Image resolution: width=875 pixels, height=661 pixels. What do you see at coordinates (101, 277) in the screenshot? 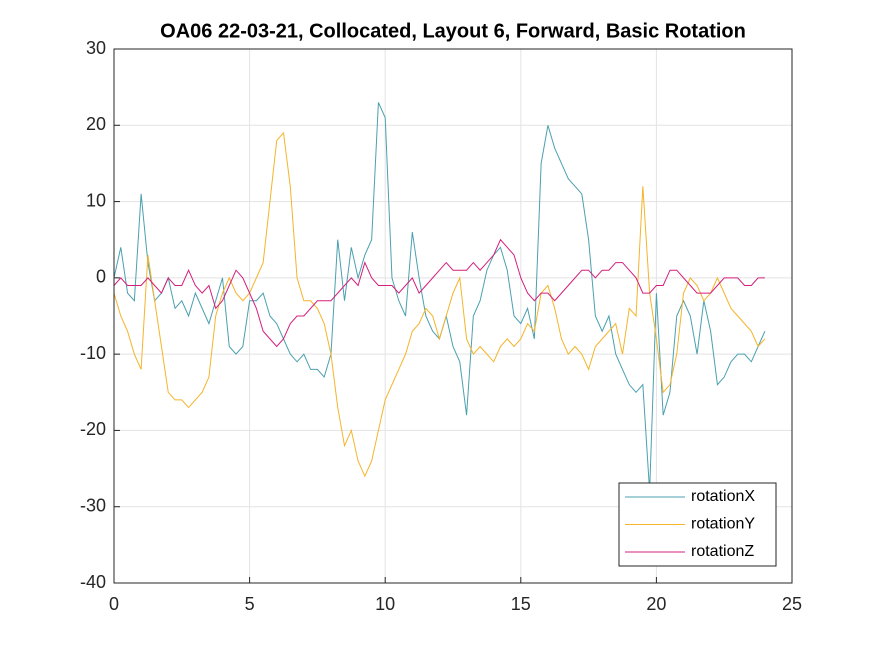
I see `y-tick-label: 0` at bounding box center [101, 277].